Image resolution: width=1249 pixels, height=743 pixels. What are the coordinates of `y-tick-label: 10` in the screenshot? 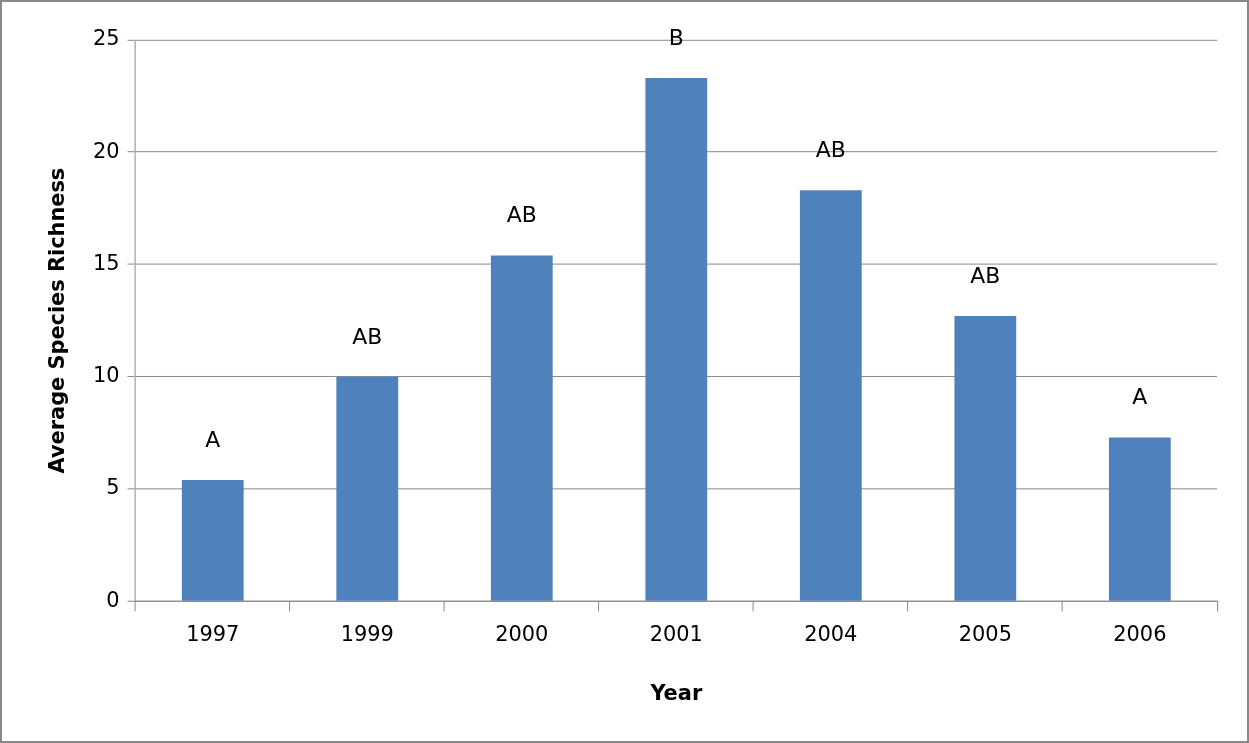 It's located at (106, 375).